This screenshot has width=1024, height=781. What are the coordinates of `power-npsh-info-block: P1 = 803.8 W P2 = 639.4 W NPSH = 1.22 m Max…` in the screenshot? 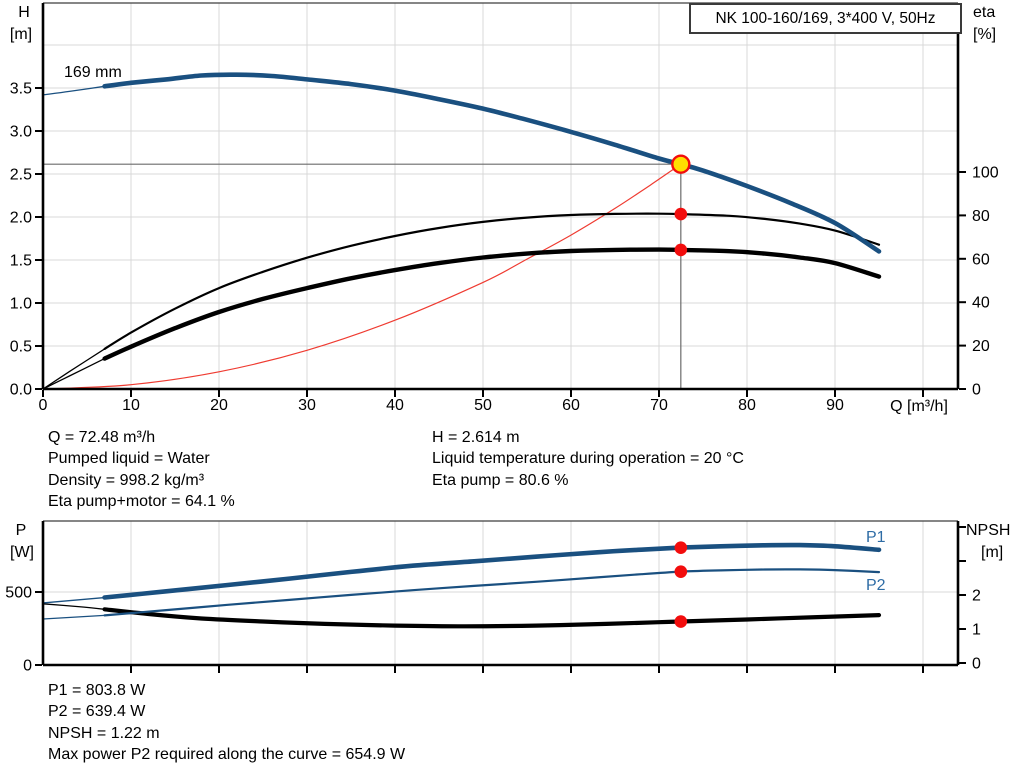 It's located at (226, 723).